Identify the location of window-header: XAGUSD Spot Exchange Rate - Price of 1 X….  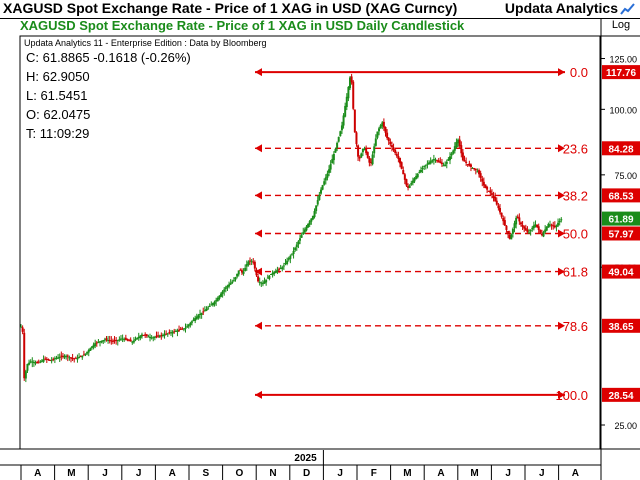
(320, 9).